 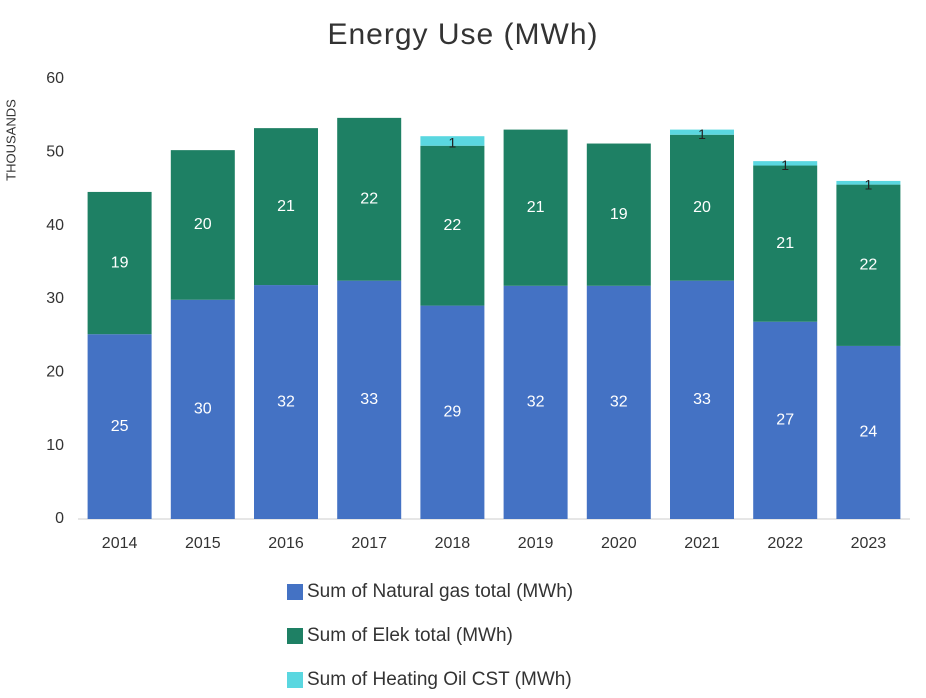 What do you see at coordinates (120, 543) in the screenshot?
I see `x-tick-label: 2014` at bounding box center [120, 543].